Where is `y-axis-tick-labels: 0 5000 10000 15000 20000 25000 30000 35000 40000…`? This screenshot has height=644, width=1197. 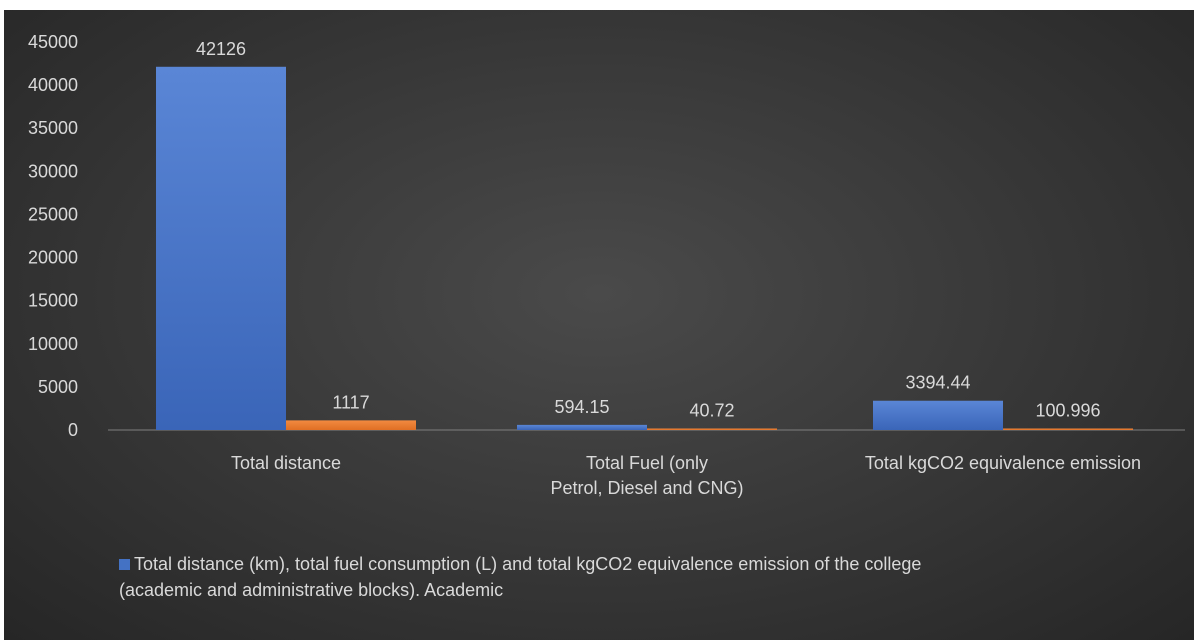
y-axis-tick-labels: 0 5000 10000 15000 20000 25000 30000 35000 40000… is located at coordinates (53, 236).